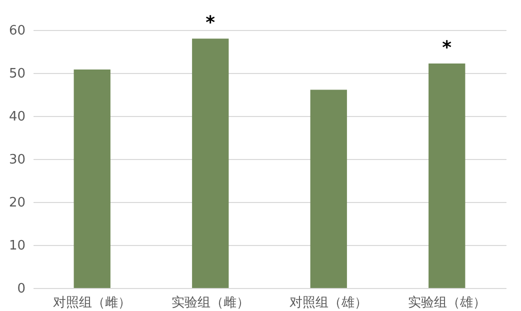  I want to click on y-tick-label: 30, so click(17, 160).